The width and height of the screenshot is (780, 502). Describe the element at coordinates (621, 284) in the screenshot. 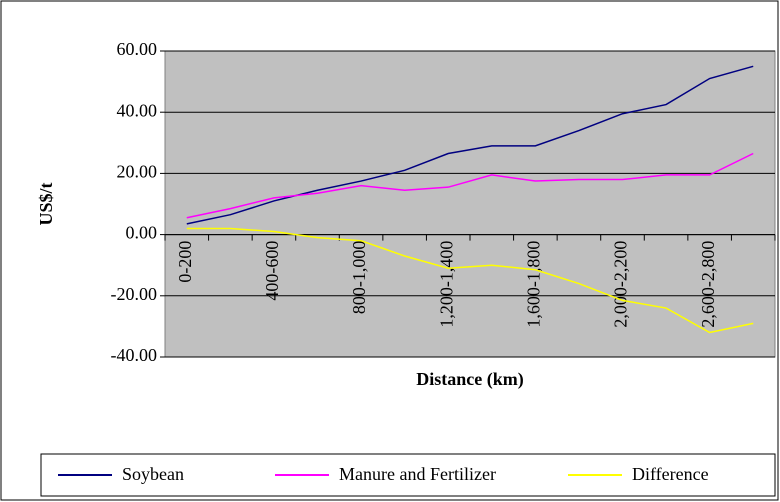

I see `x-tick-label: 2,000-2,200` at that location.